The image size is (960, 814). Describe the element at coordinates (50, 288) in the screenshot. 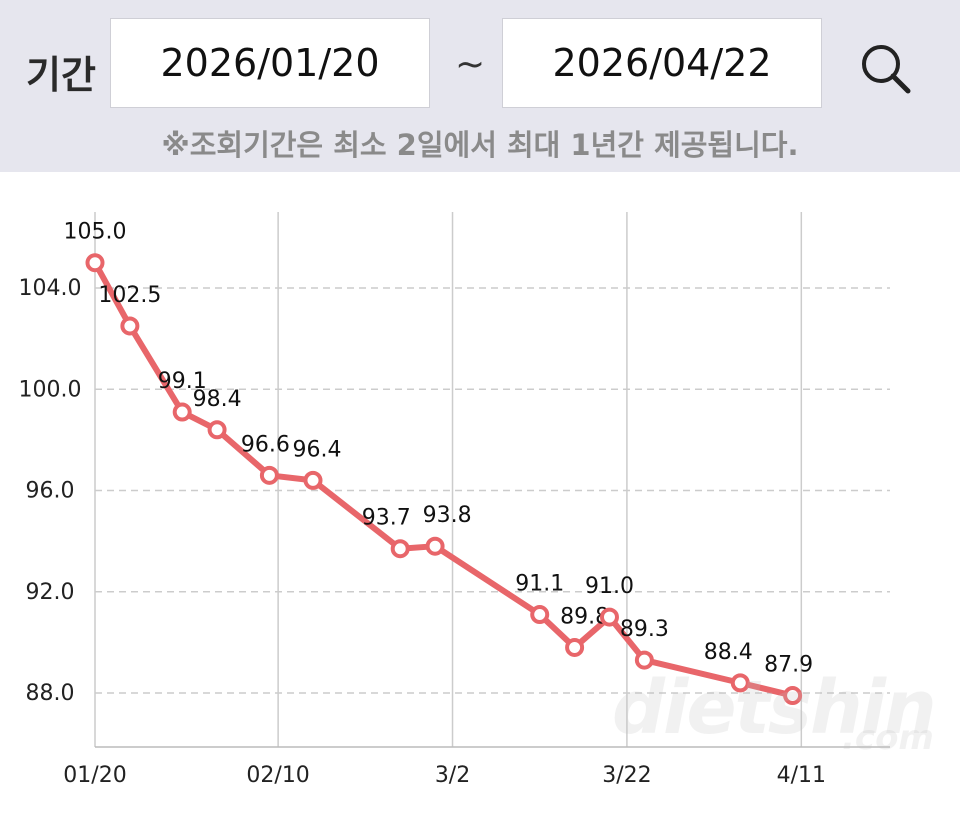

I see `y-tick-label: 104.0` at that location.